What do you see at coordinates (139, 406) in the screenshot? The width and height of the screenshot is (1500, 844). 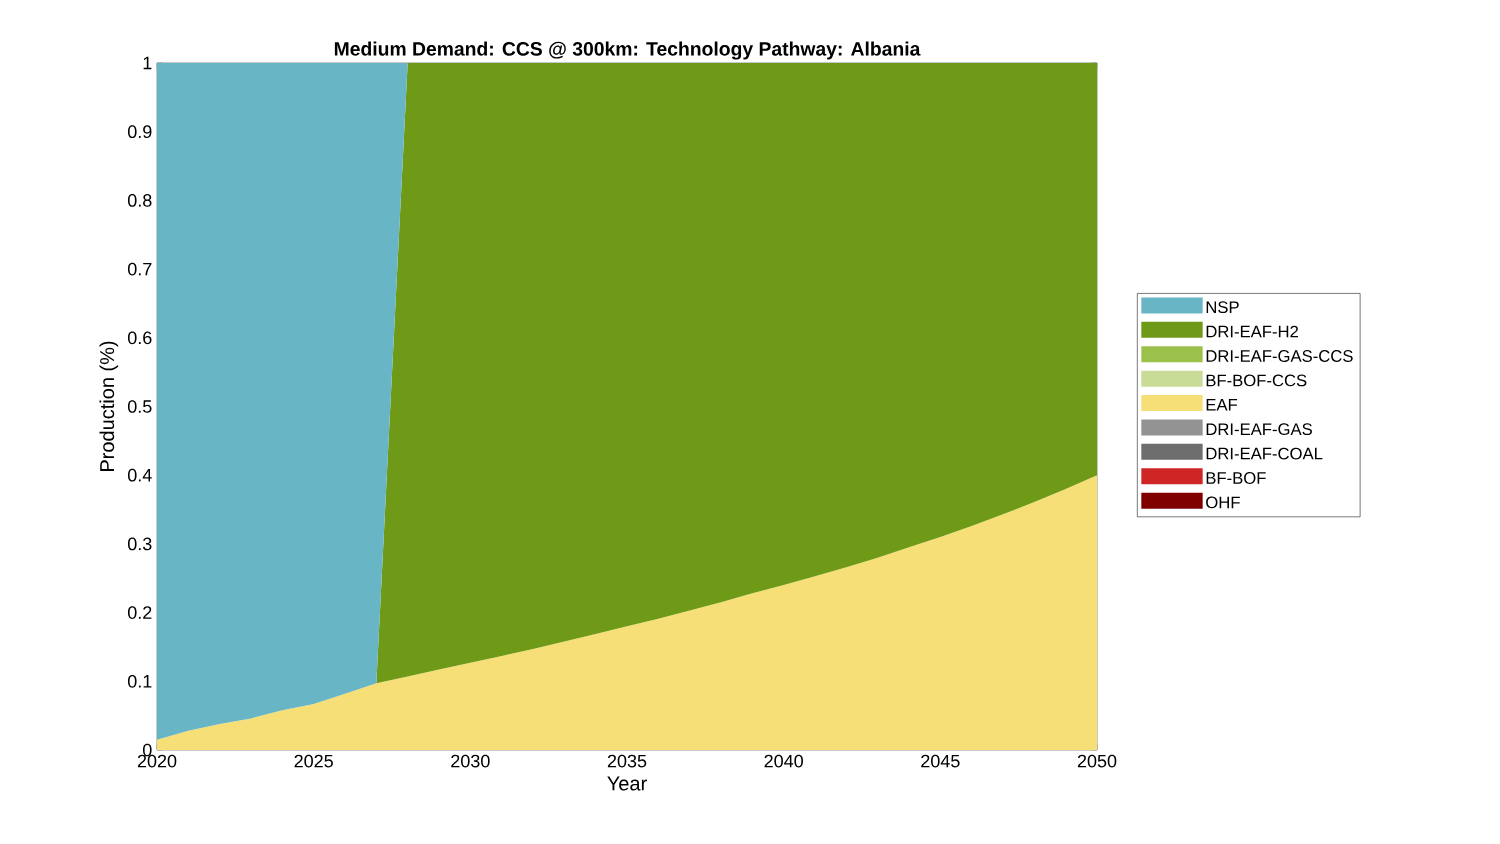 I see `y-tick-label: 0.5` at bounding box center [139, 406].